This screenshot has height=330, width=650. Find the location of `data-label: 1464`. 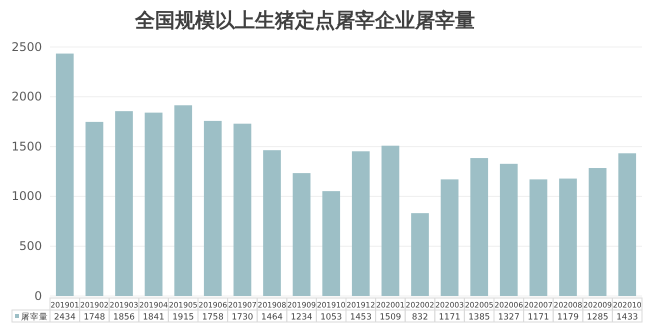

data-label: 1464 is located at coordinates (272, 317).